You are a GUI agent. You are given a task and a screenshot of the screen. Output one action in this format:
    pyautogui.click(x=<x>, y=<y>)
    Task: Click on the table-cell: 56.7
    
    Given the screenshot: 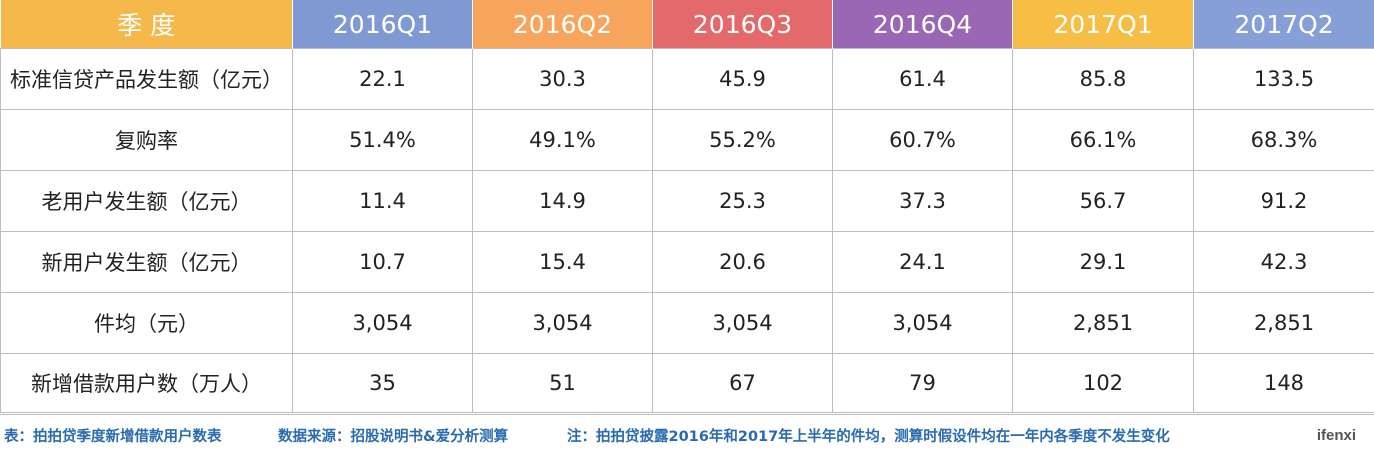 What is the action you would take?
    pyautogui.click(x=1103, y=201)
    